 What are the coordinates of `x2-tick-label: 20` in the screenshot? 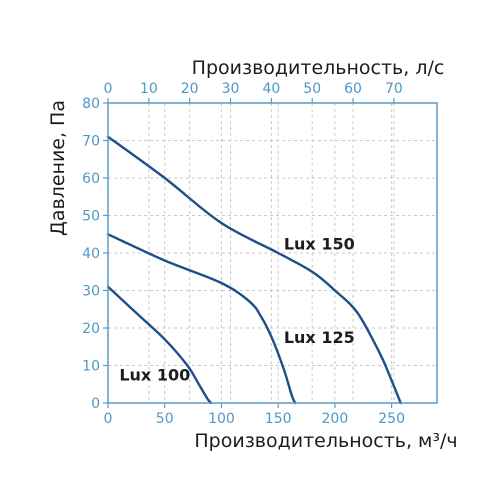 It's located at (190, 89).